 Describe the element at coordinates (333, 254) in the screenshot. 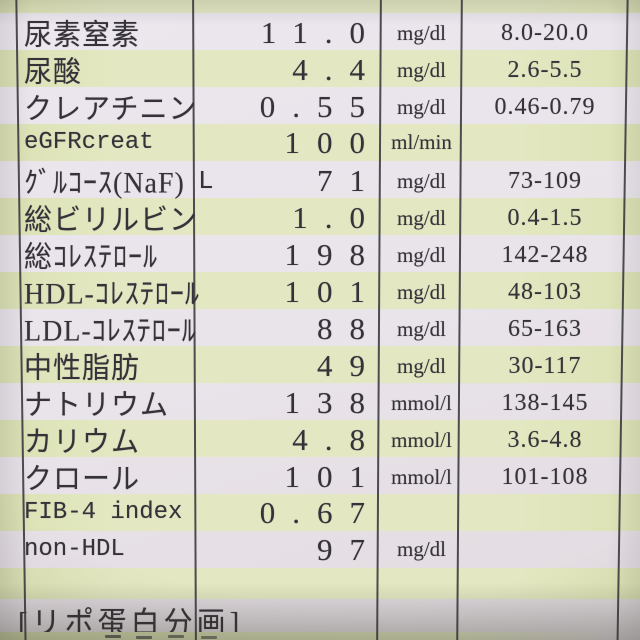

I see `test-value: 198` at that location.